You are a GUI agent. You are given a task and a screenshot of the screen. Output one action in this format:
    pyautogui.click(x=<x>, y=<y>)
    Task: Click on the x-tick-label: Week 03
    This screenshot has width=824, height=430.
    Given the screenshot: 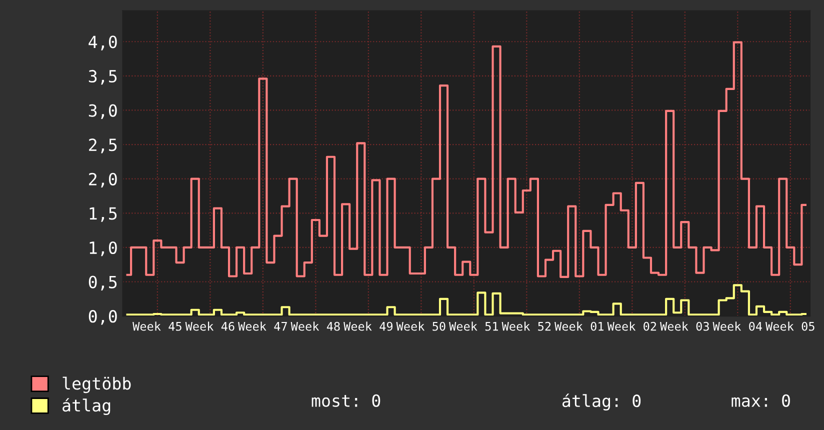 What is the action you would take?
    pyautogui.click(x=684, y=326)
    